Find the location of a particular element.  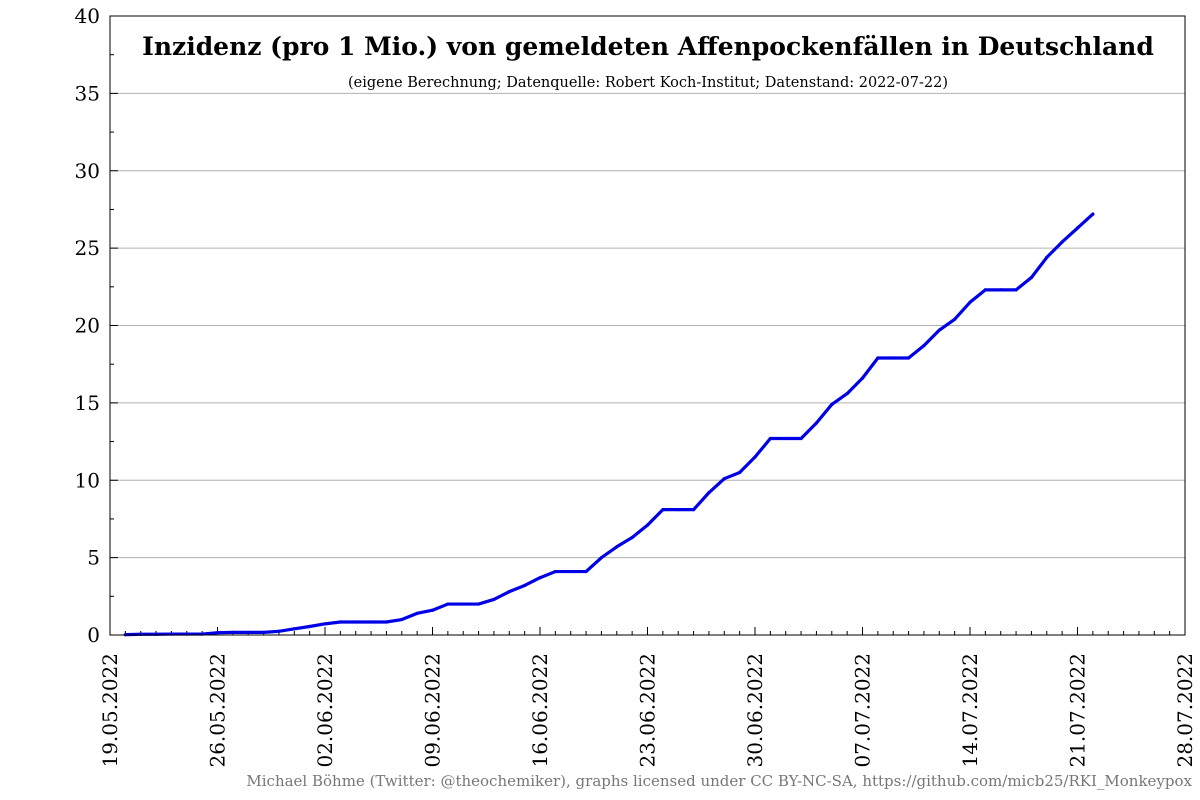

y-axis-tick-labels: 0 5 10 15 20 25 30 35 40 is located at coordinates (87, 325).